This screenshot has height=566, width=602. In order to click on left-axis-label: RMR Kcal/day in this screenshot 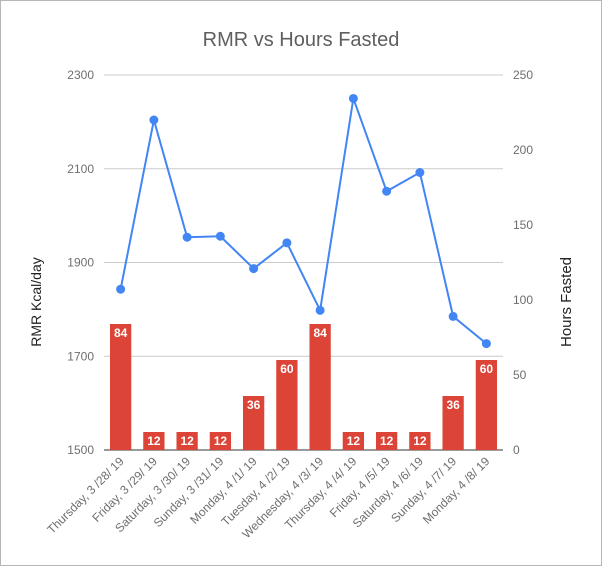, I will do `click(36, 301)`.